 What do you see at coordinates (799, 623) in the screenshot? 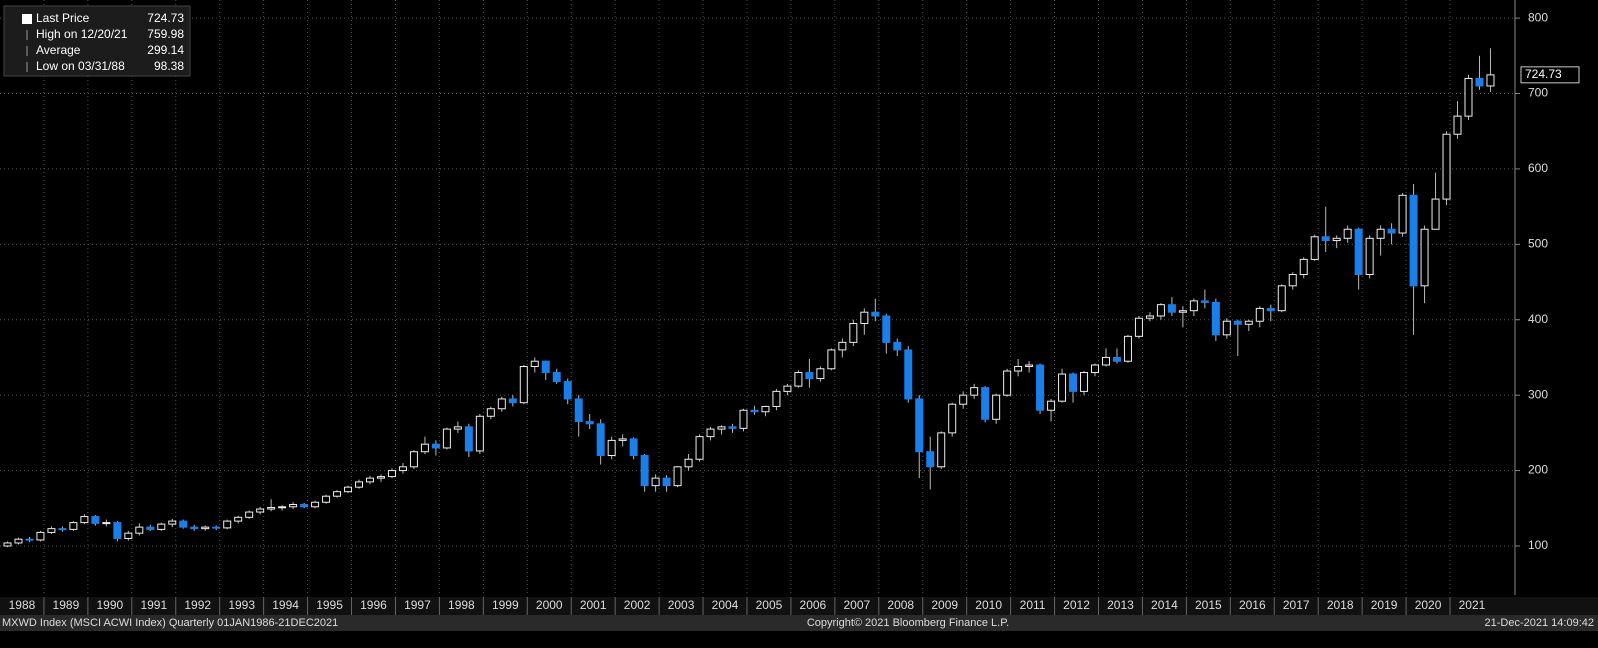
I see `footer-band` at bounding box center [799, 623].